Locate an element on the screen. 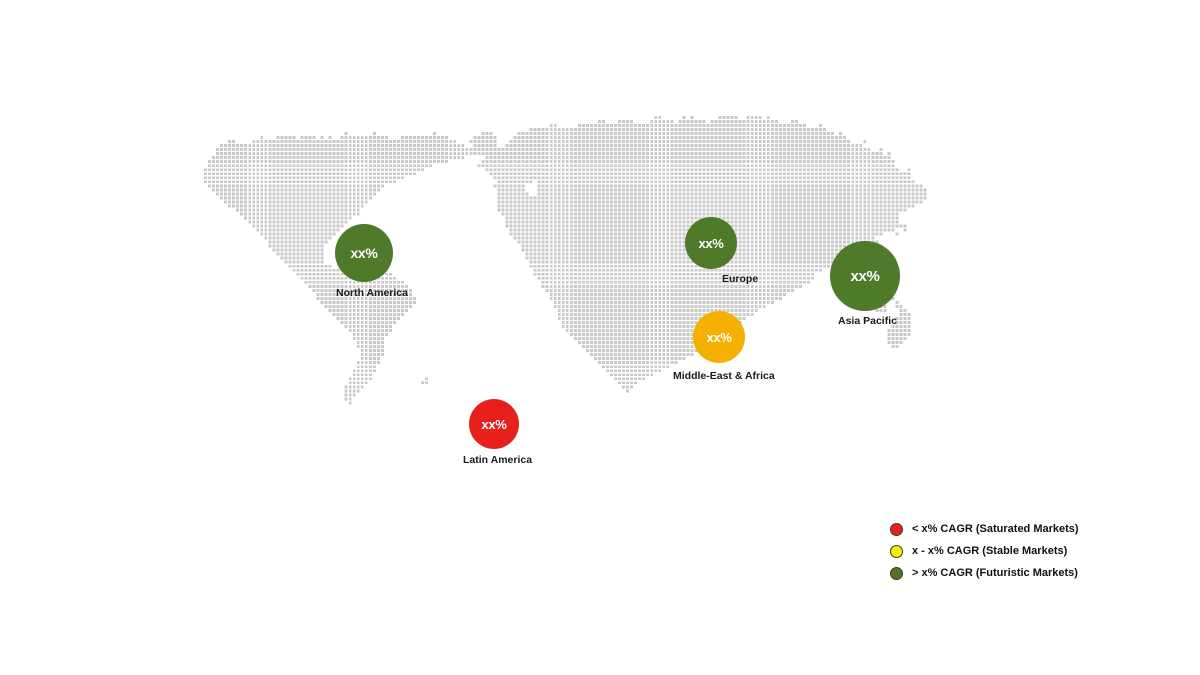 The width and height of the screenshot is (1200, 675). region-bubble-latin-america: xx% is located at coordinates (494, 424).